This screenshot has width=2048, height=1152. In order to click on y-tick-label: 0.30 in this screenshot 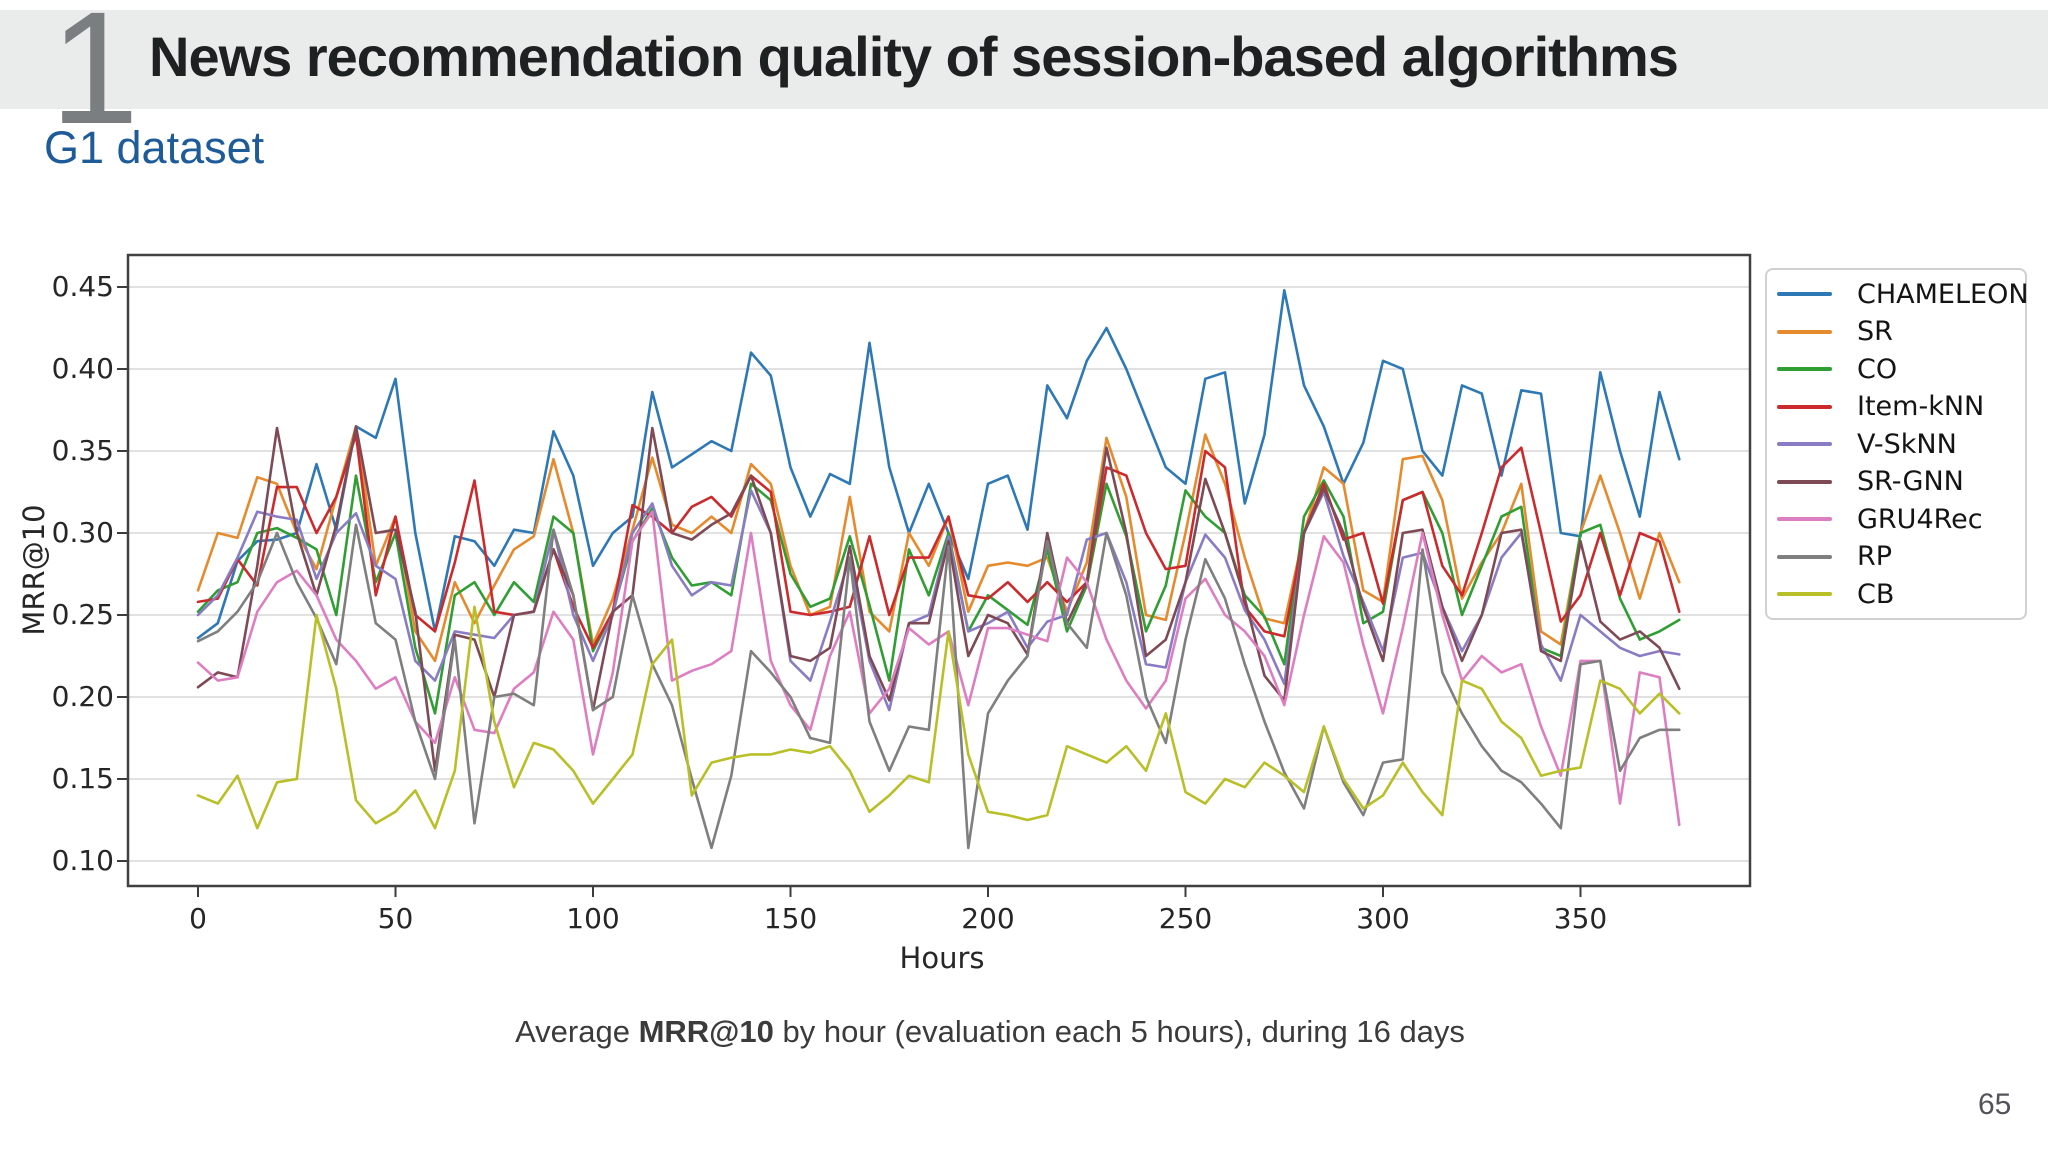, I will do `click(82, 532)`.